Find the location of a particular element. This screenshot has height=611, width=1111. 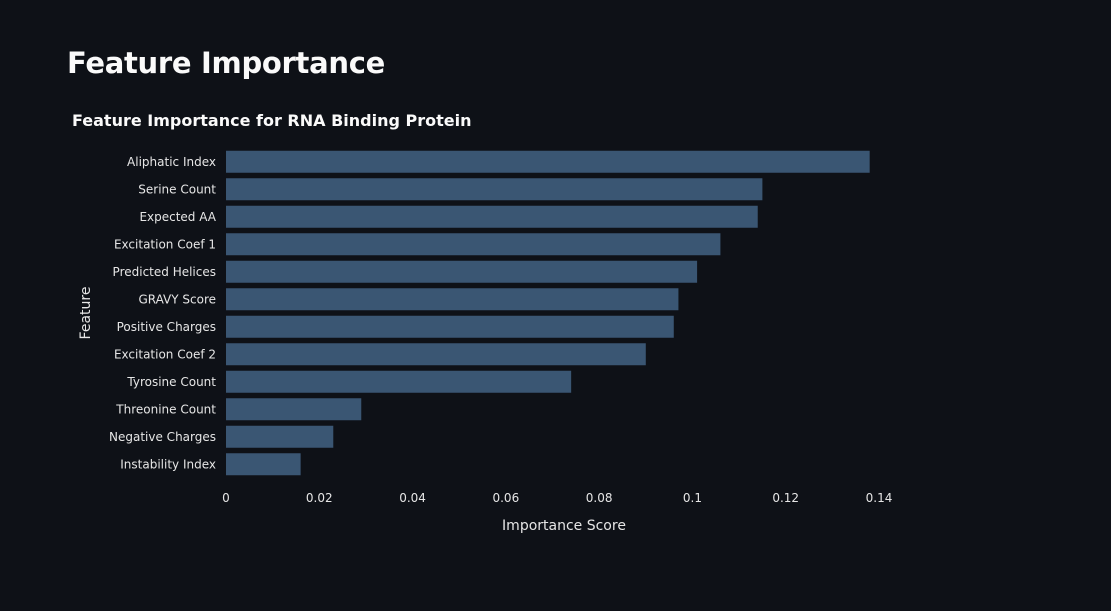

x-axis-title: Importance Score is located at coordinates (564, 526).